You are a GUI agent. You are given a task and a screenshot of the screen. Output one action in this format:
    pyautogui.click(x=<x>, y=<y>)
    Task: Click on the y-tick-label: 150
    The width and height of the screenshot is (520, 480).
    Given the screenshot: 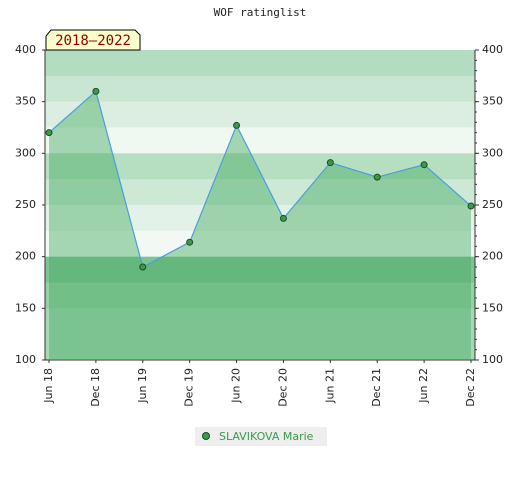 What is the action you would take?
    pyautogui.click(x=25, y=307)
    